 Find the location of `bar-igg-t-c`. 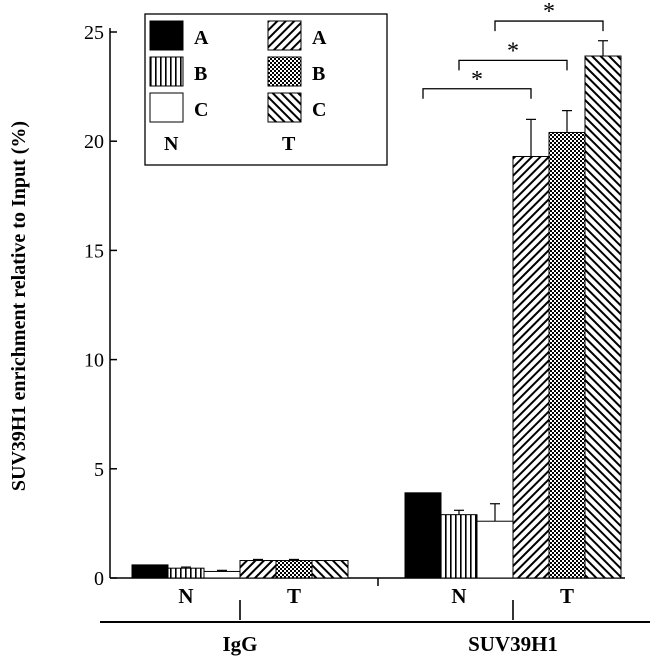

bar-igg-t-c is located at coordinates (330, 569).